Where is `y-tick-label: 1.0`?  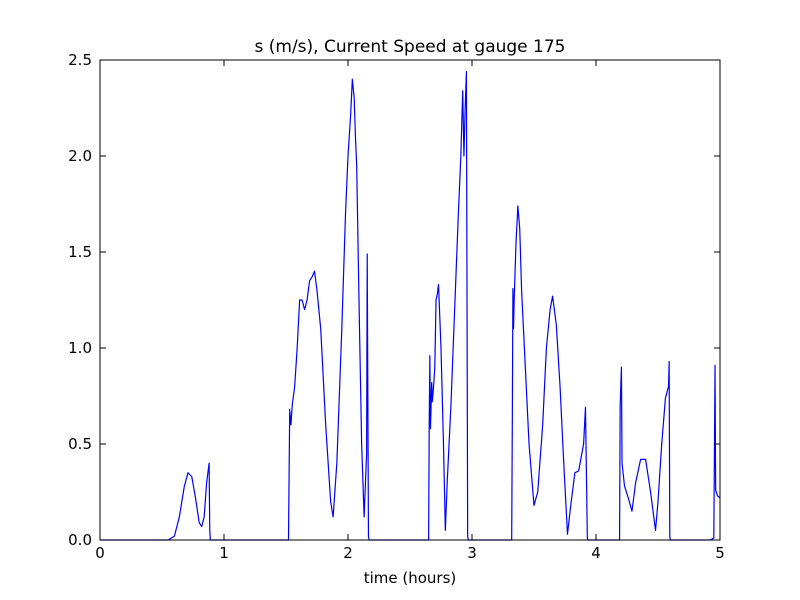
y-tick-label: 1.0 is located at coordinates (80, 348).